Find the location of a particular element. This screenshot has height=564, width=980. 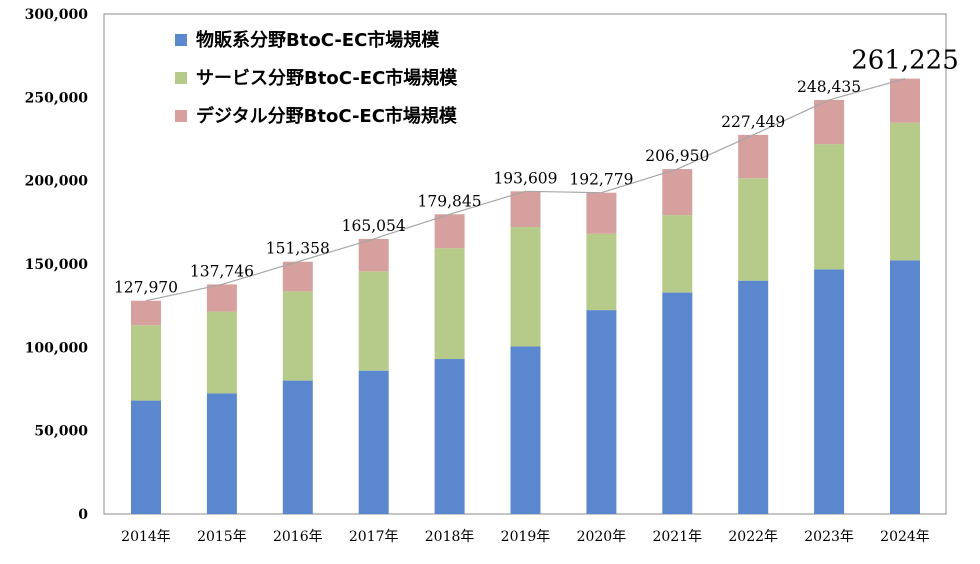

y-tick-label: 150,000 is located at coordinates (57, 265).